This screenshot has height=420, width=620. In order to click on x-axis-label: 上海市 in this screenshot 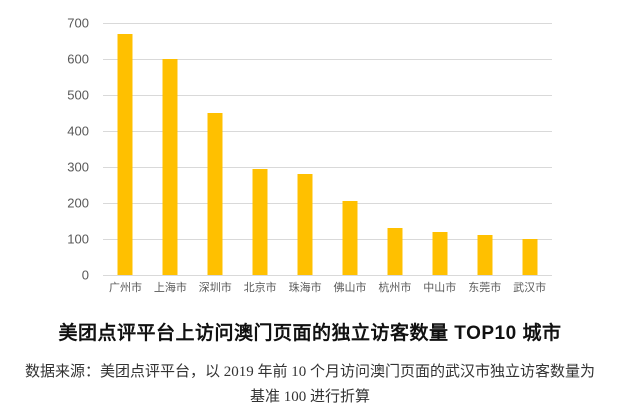, I will do `click(170, 288)`.